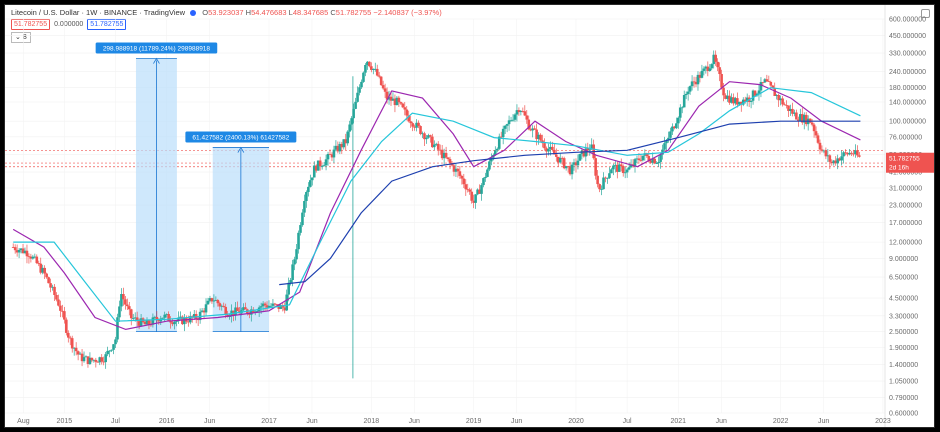 Image resolution: width=940 pixels, height=432 pixels. What do you see at coordinates (65, 421) in the screenshot?
I see `time-tick-label: 2015` at bounding box center [65, 421].